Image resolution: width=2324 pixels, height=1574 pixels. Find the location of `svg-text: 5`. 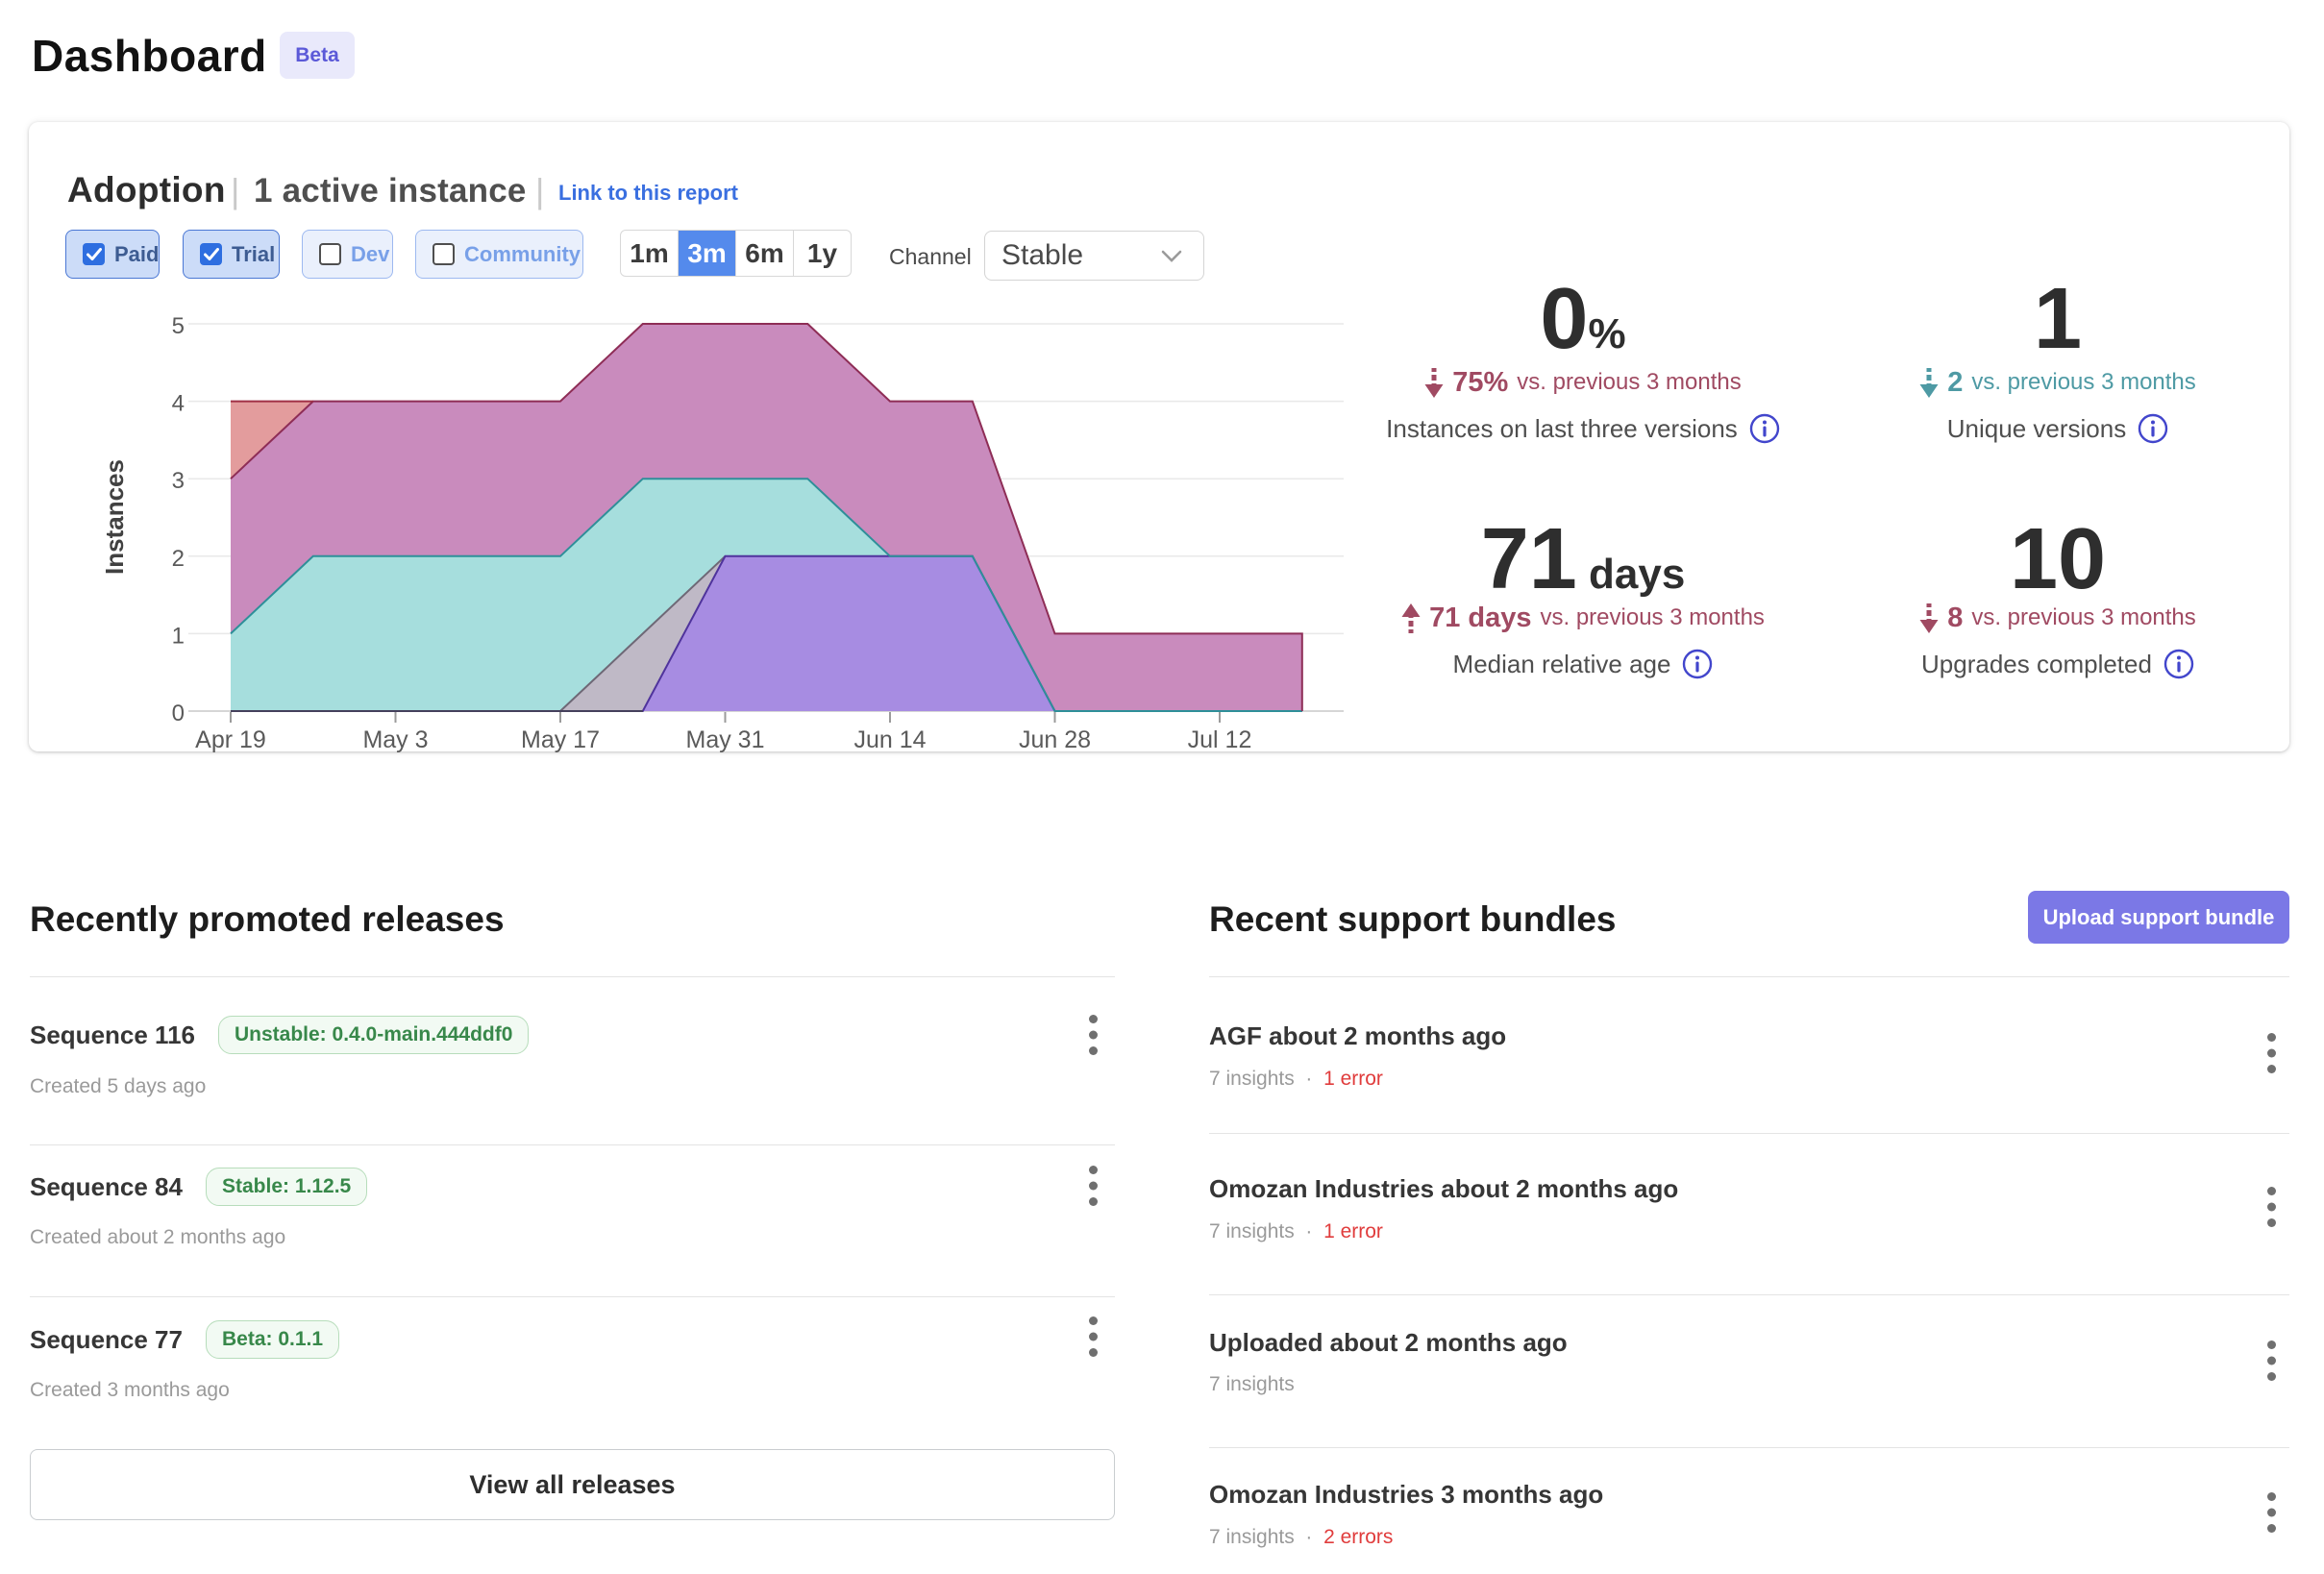

svg-text: 5 is located at coordinates (178, 326).